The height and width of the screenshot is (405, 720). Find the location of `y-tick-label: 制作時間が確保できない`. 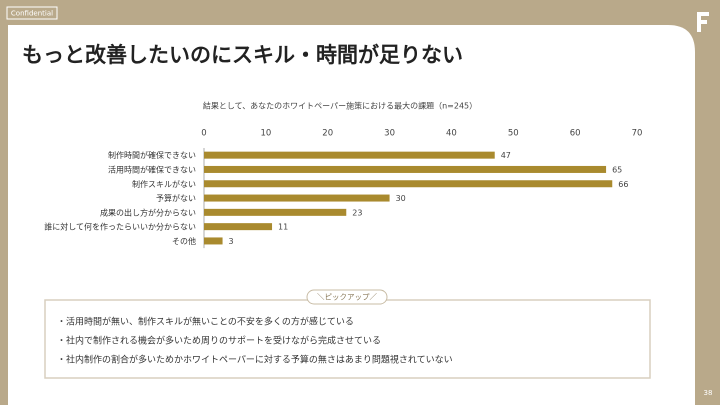

y-tick-label: 制作時間が確保できない is located at coordinates (152, 155).